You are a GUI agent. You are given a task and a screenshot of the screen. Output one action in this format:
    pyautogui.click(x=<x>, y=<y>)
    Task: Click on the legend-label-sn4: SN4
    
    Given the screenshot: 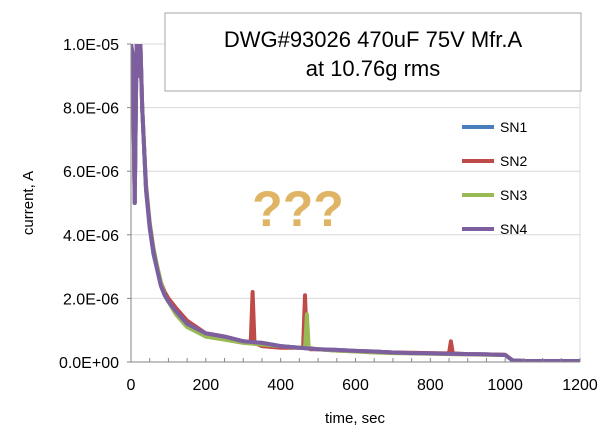 What is the action you would take?
    pyautogui.click(x=513, y=229)
    